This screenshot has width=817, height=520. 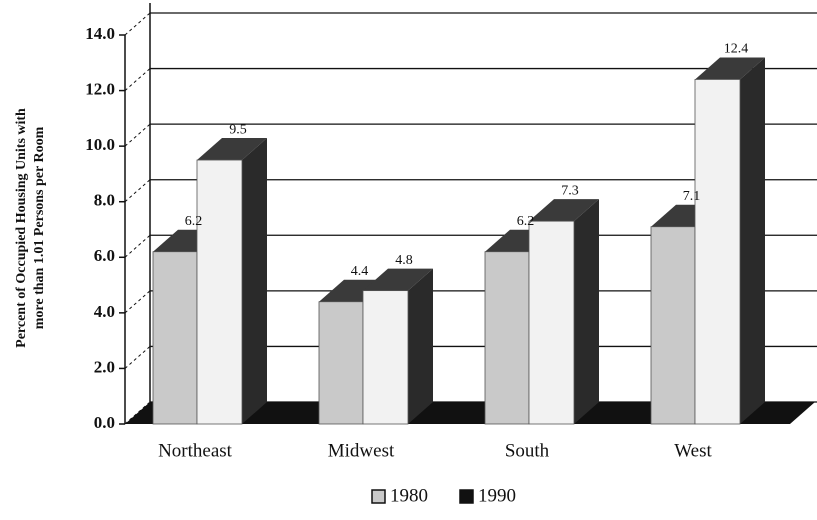 What do you see at coordinates (736, 49) in the screenshot?
I see `value-label: 12.4` at bounding box center [736, 49].